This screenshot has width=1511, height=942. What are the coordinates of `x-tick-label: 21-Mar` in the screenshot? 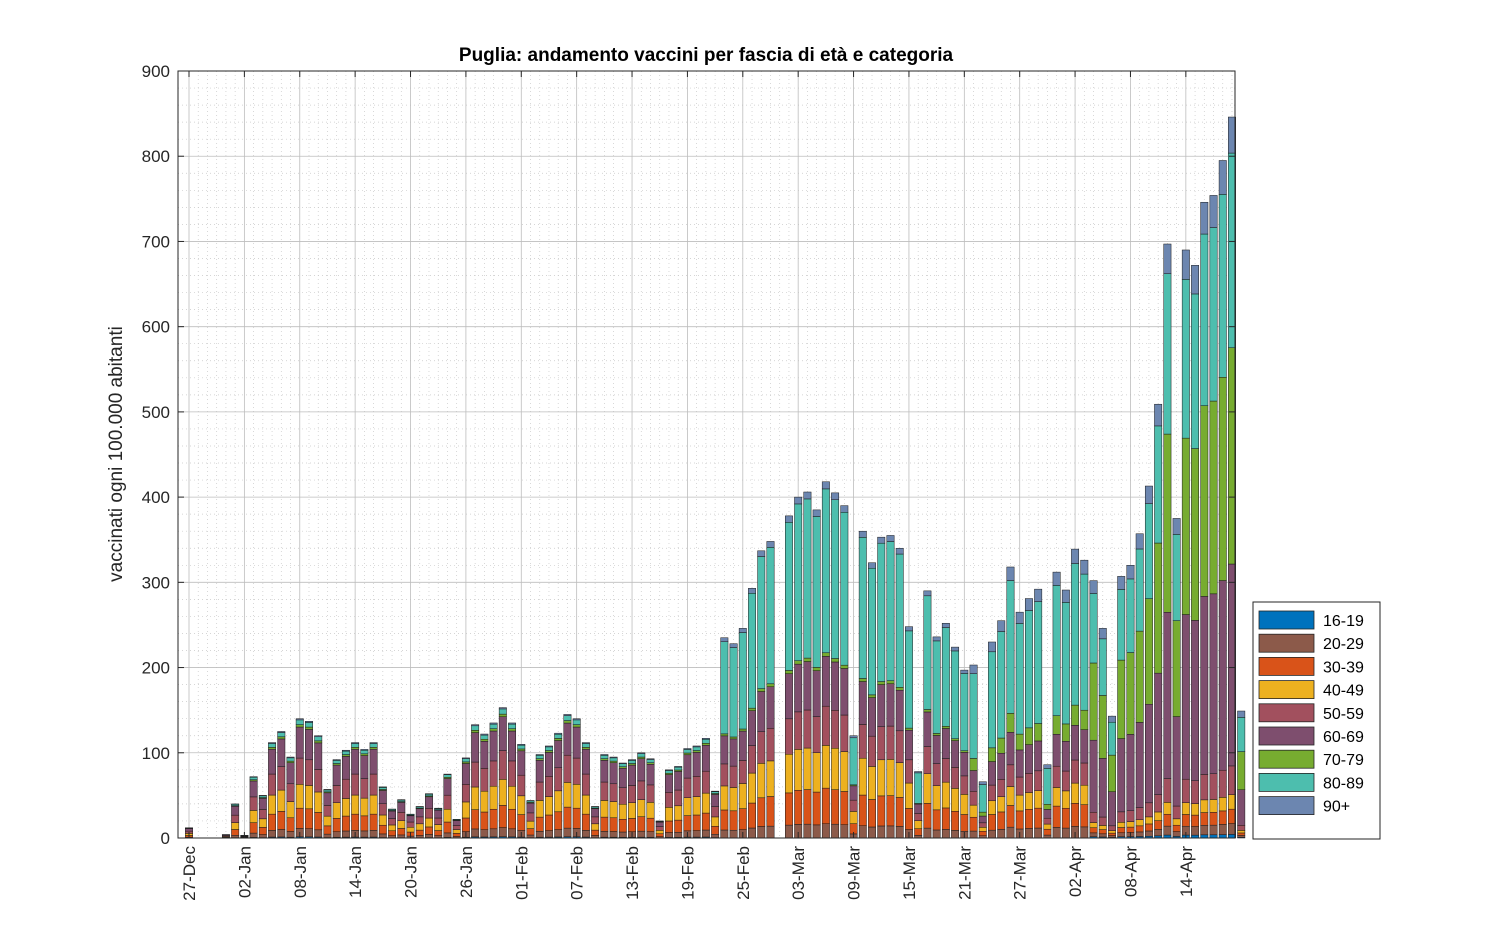 It's located at (964, 873).